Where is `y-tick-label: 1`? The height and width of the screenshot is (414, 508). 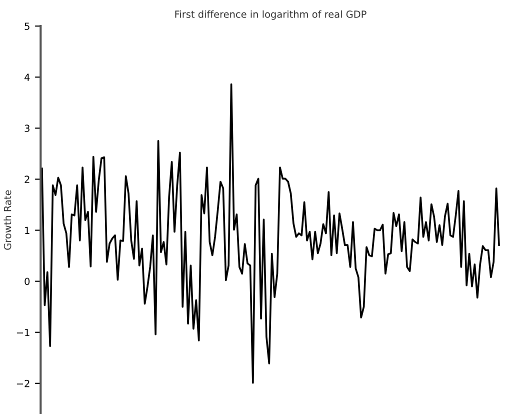
y-tick-label: 1 is located at coordinates (27, 230).